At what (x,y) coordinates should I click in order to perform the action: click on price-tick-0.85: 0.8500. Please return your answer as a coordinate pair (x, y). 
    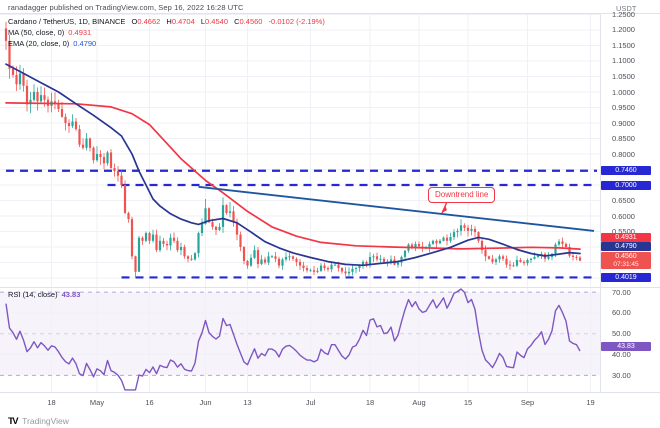
    Looking at the image, I should click on (623, 138).